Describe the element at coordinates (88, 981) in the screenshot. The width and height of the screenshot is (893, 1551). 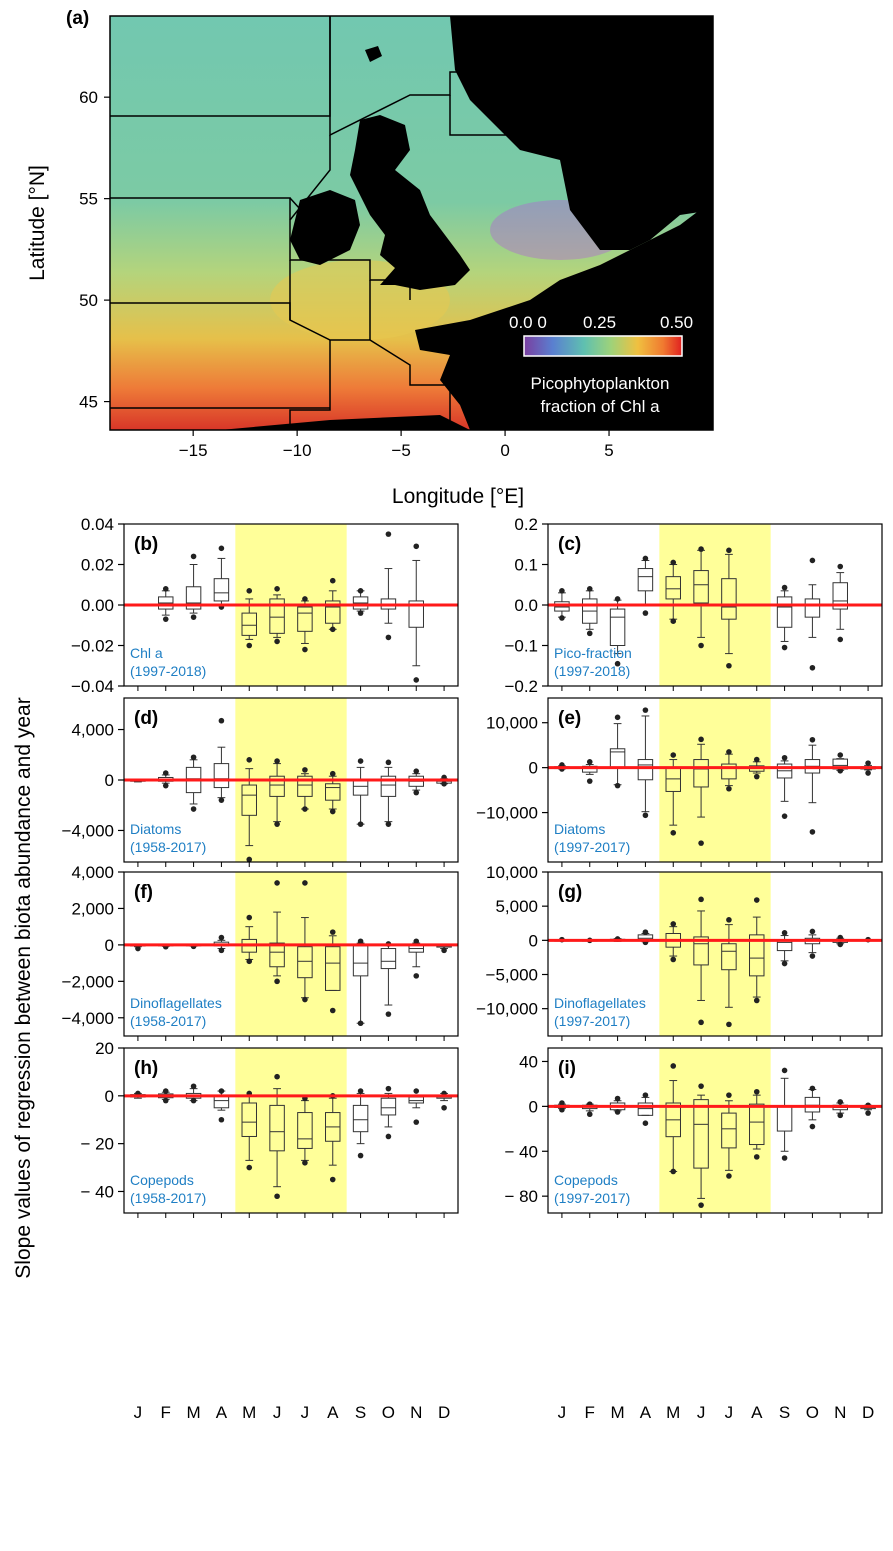
I see `y-tick-label: −2,000` at that location.